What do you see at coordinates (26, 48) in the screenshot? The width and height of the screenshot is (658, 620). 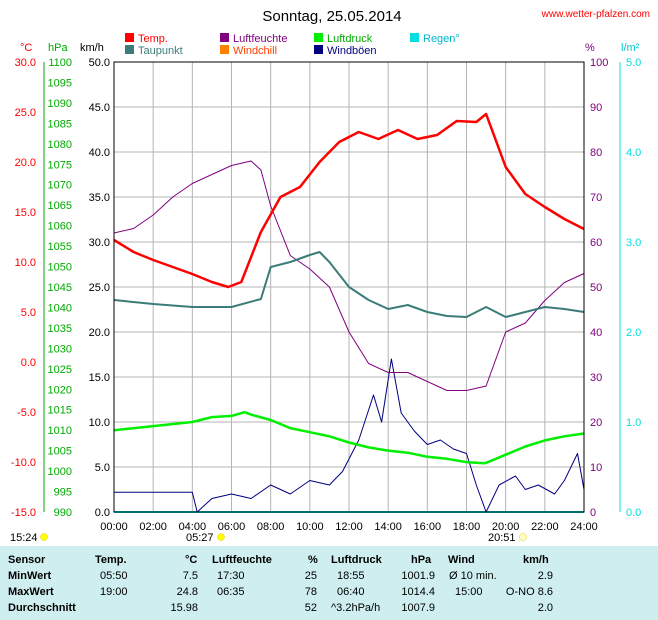 I see `temp-axis-unit: °C` at bounding box center [26, 48].